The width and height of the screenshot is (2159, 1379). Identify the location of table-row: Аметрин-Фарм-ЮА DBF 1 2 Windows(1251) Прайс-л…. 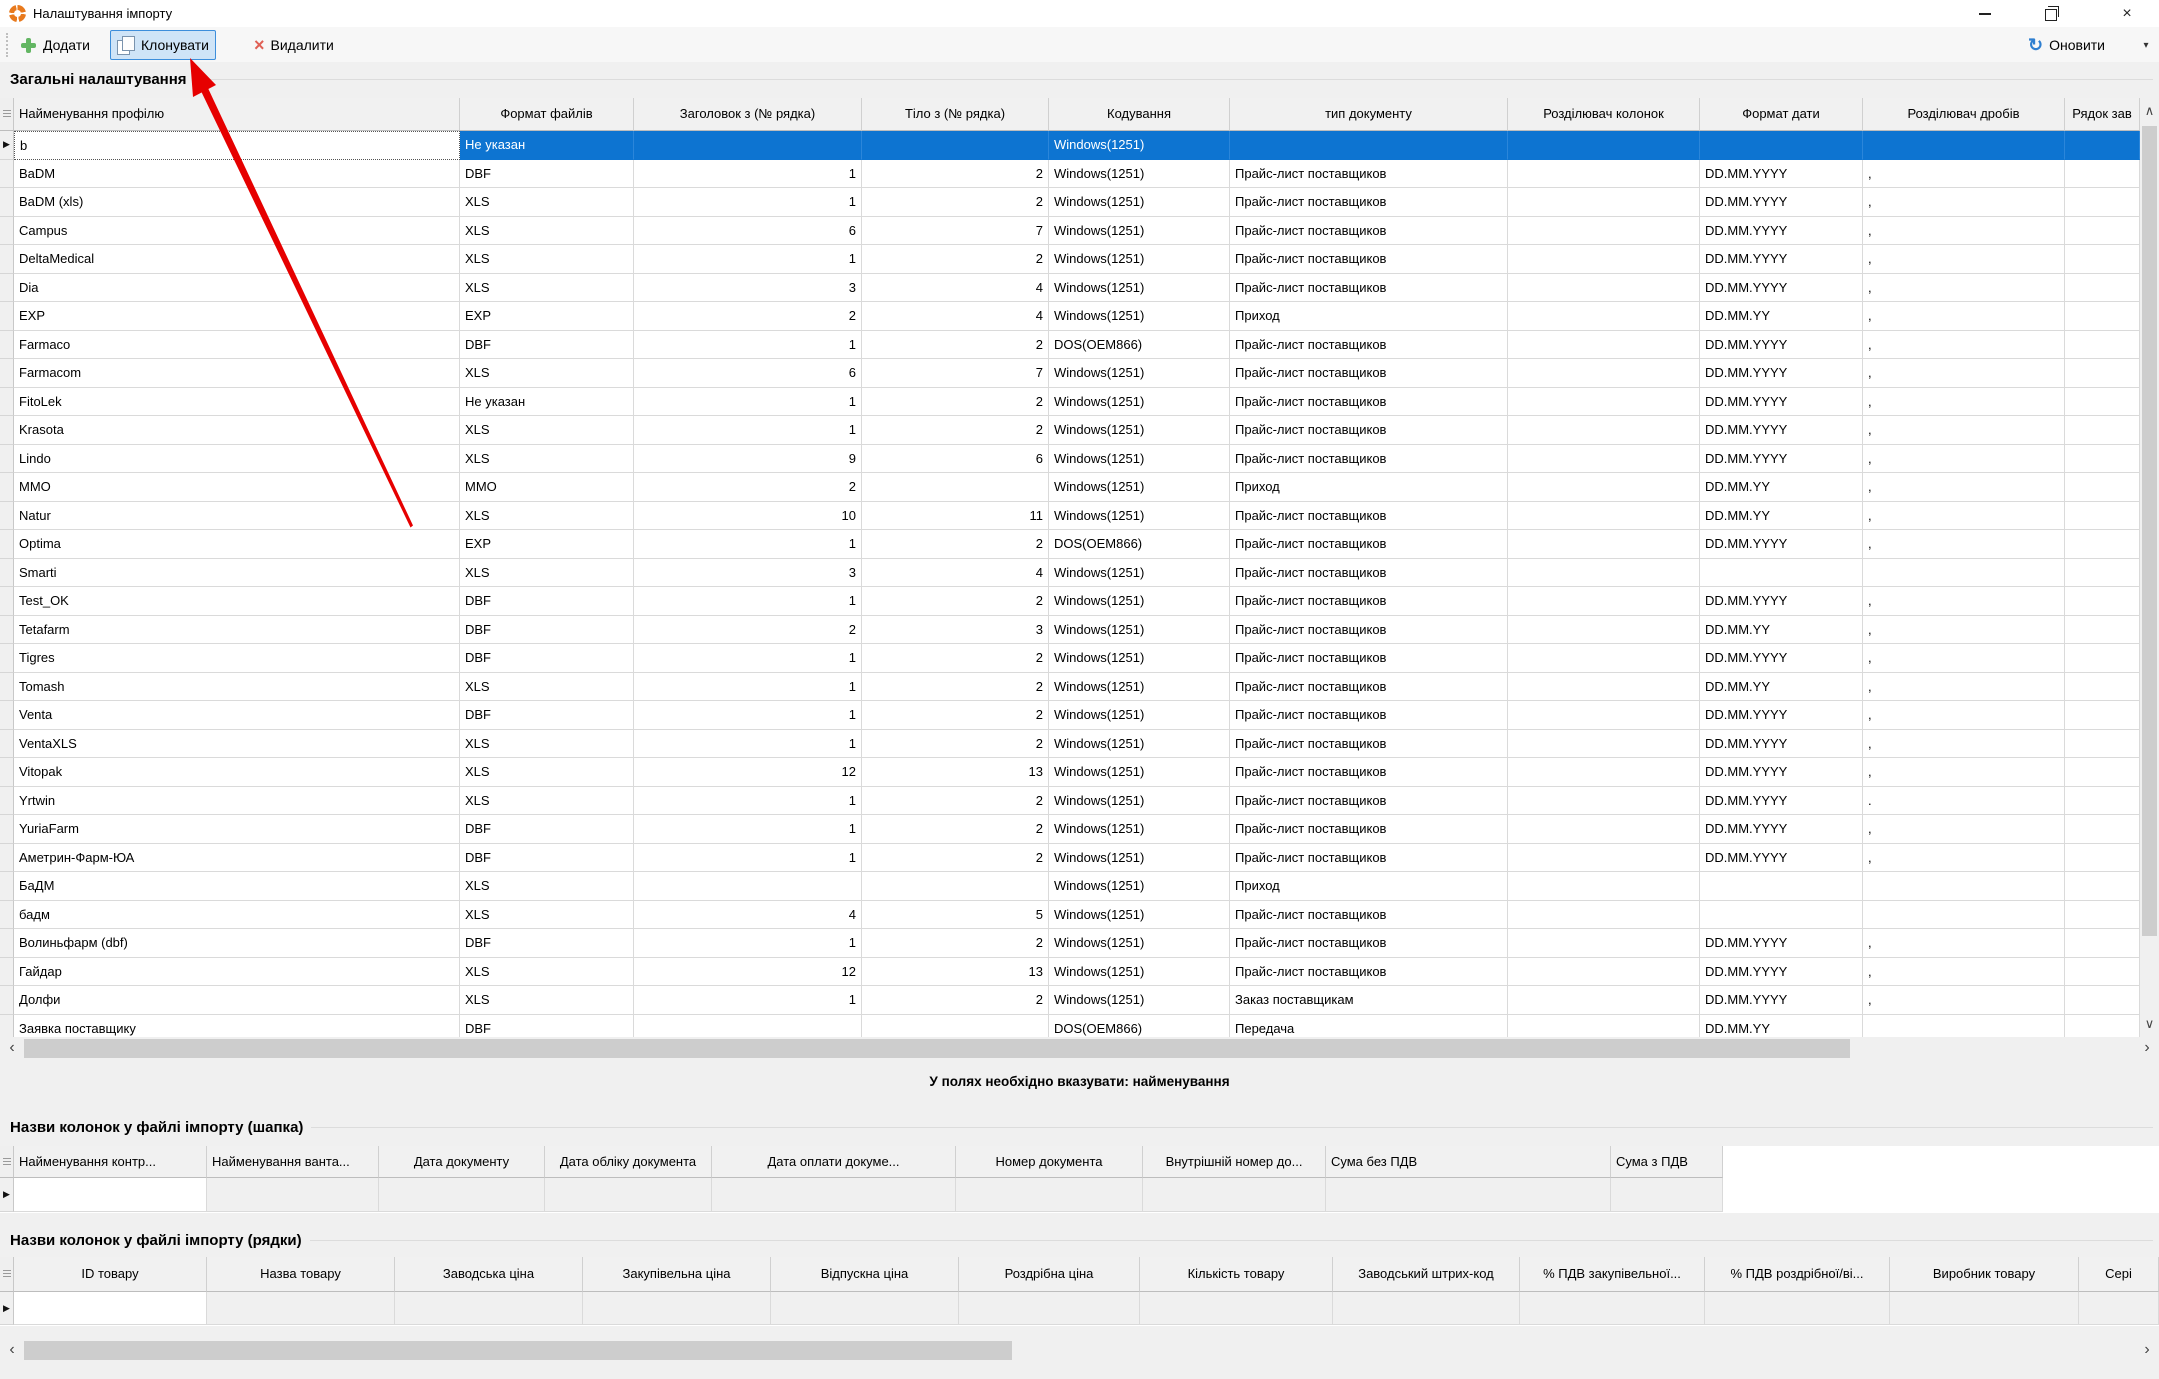
(1070, 857).